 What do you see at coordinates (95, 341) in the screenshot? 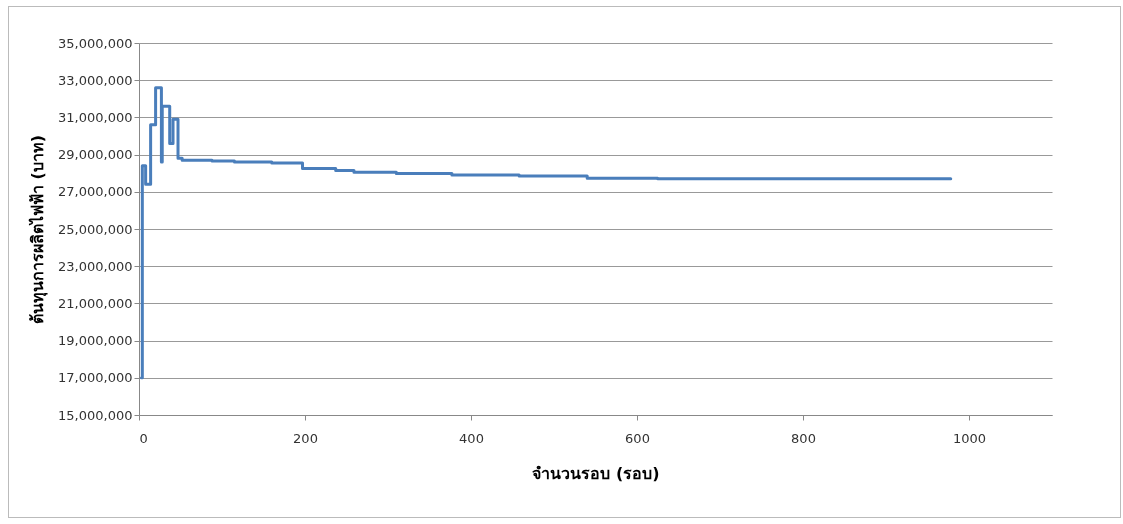
I see `y-tick-label: 19,000,000` at bounding box center [95, 341].